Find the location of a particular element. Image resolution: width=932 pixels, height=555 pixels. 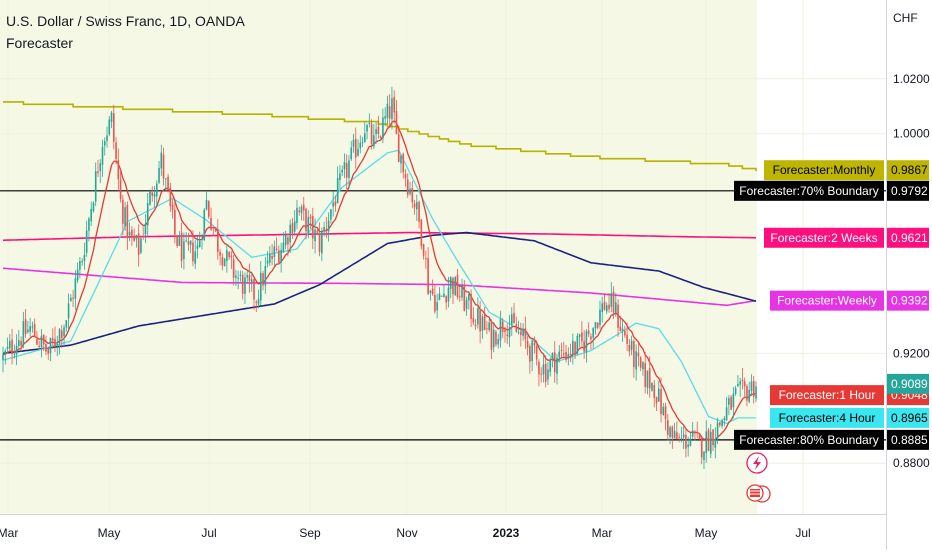

price-axis-unit: CHF is located at coordinates (905, 18).